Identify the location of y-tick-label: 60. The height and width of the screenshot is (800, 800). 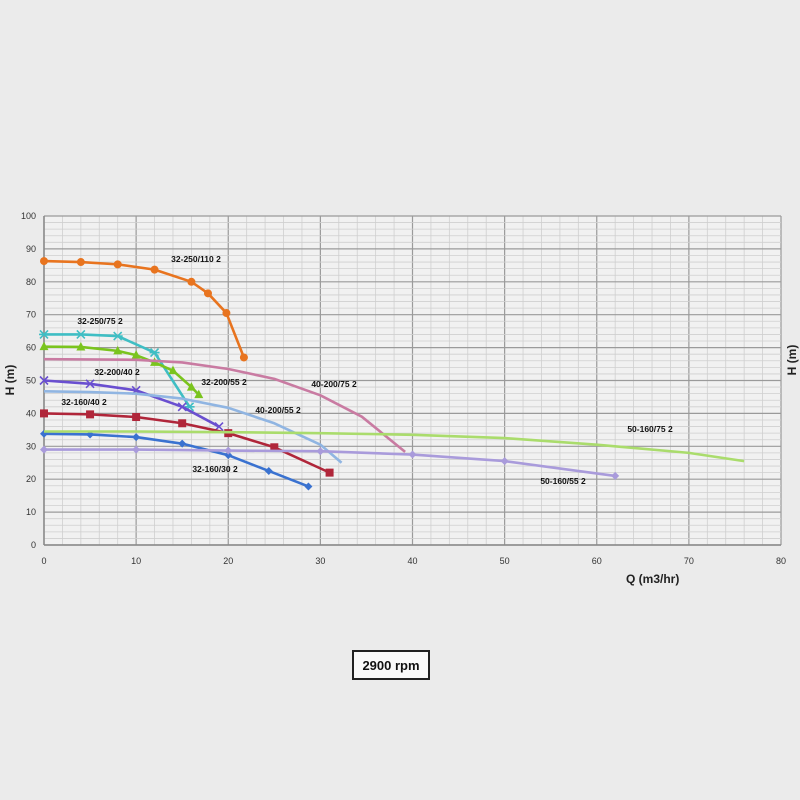
(31, 348).